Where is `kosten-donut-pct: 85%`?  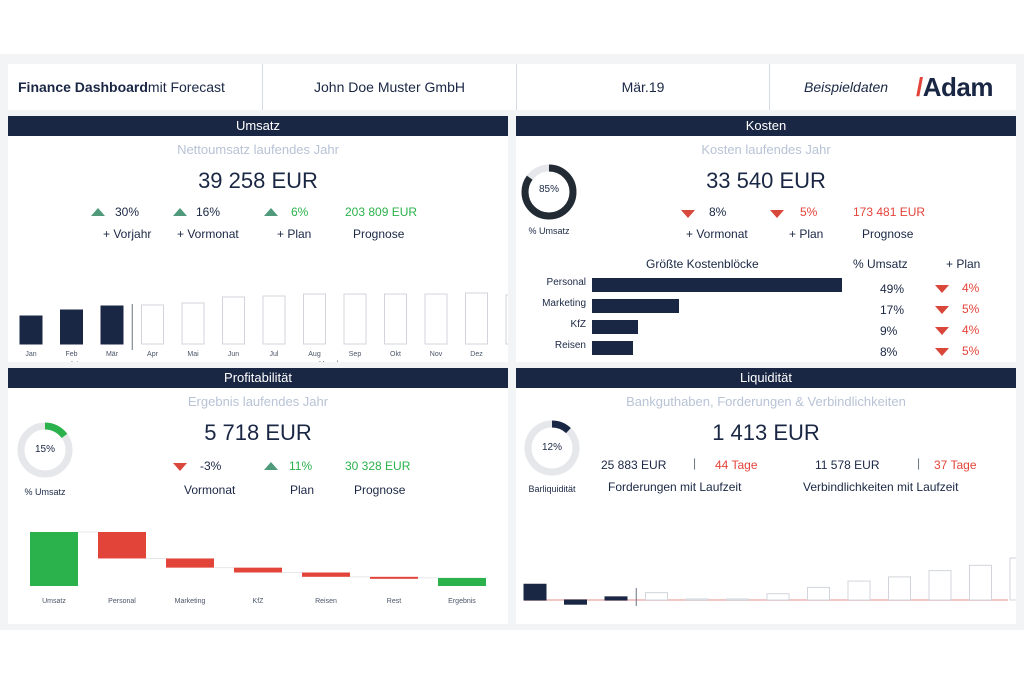 kosten-donut-pct: 85% is located at coordinates (548, 189).